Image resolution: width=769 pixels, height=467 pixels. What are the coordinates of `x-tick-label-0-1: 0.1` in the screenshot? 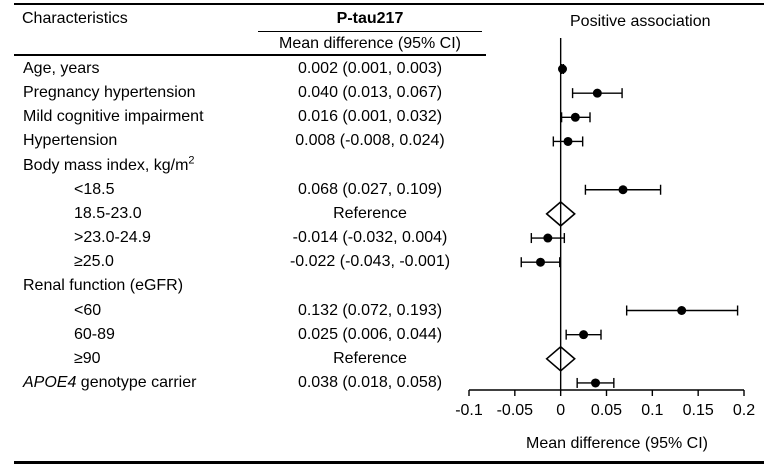 It's located at (652, 410).